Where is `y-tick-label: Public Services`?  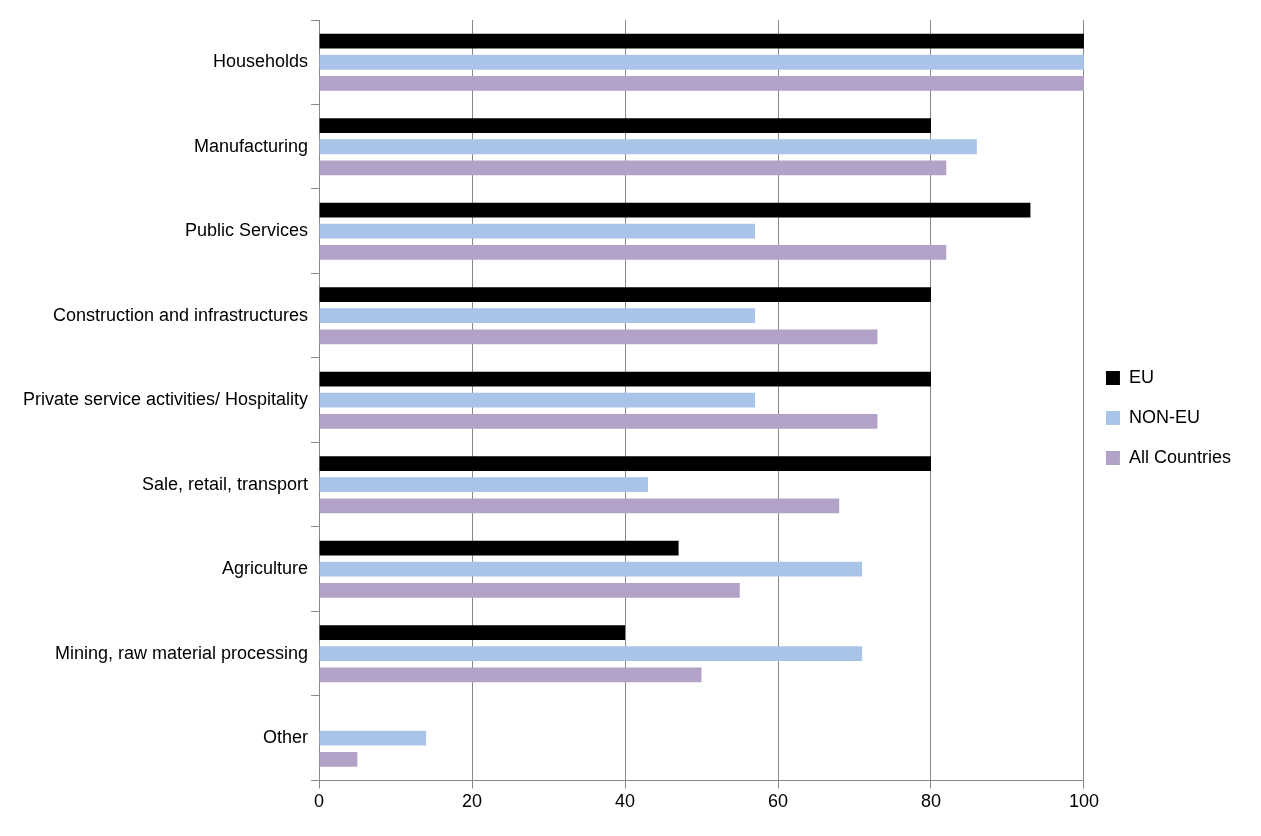
y-tick-label: Public Services is located at coordinates (247, 230).